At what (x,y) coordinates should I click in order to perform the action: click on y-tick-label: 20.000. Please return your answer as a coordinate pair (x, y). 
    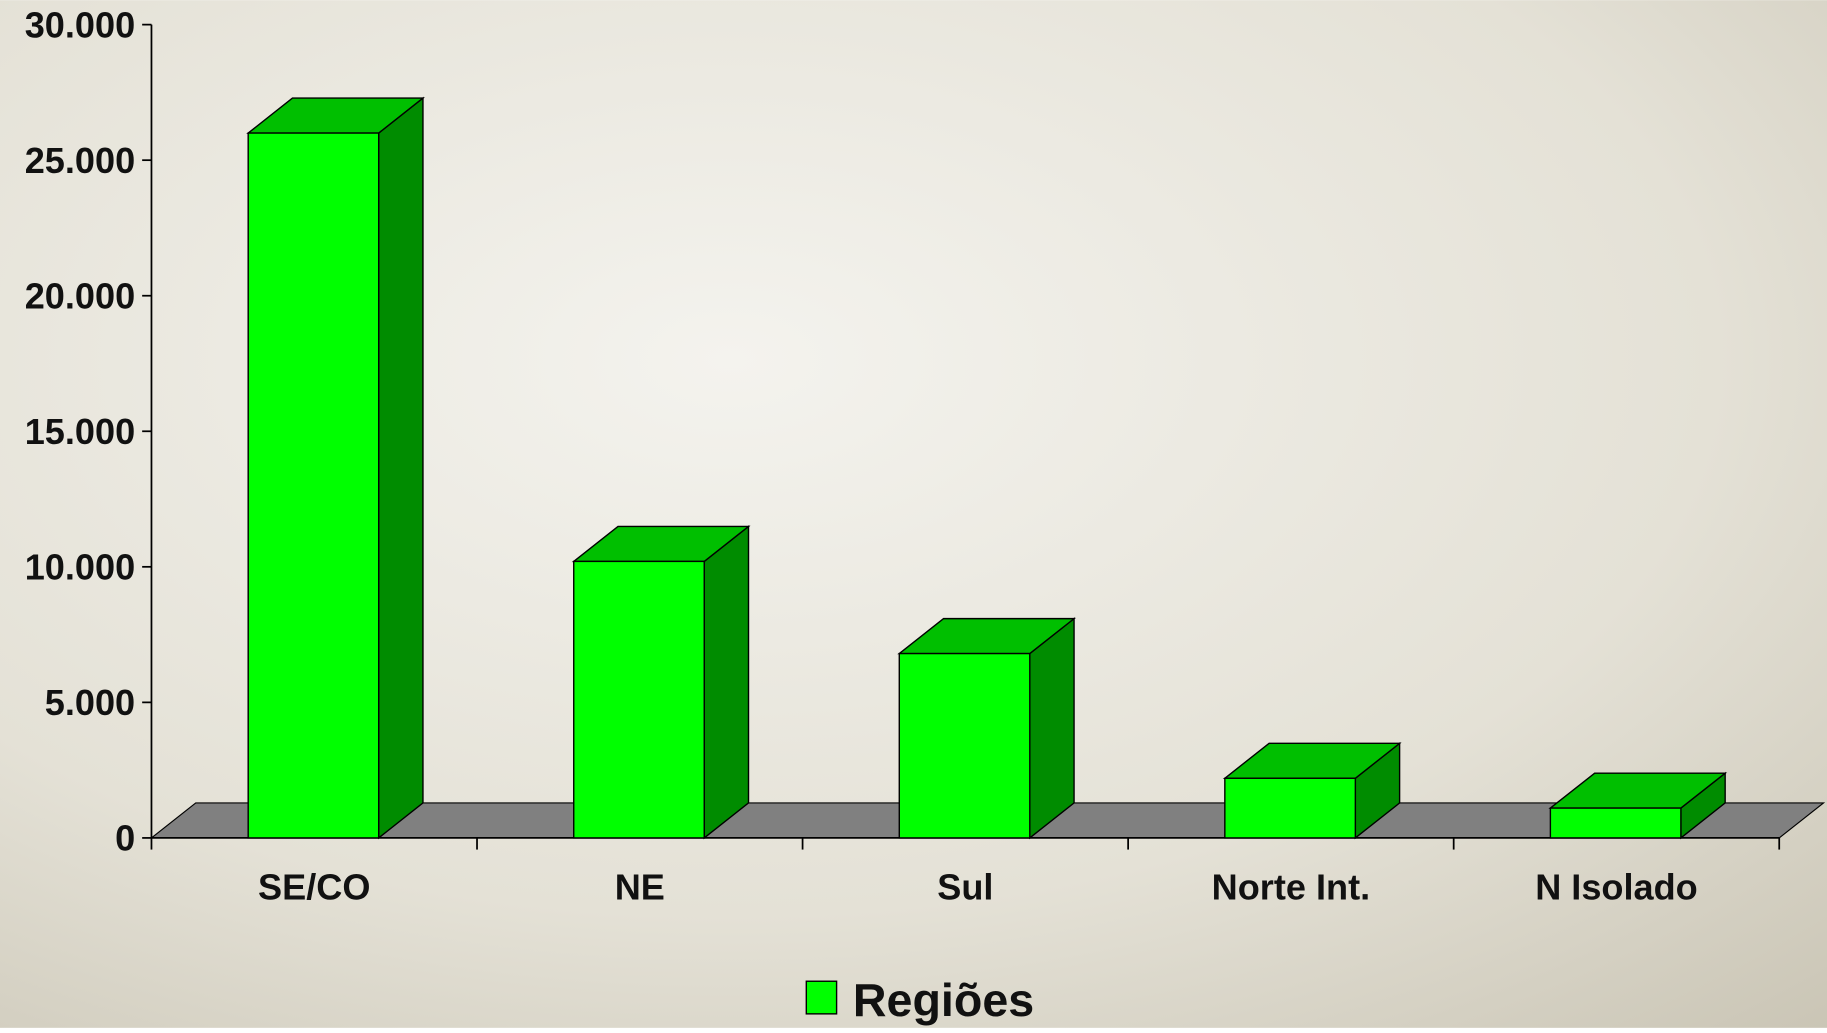
    Looking at the image, I should click on (80, 296).